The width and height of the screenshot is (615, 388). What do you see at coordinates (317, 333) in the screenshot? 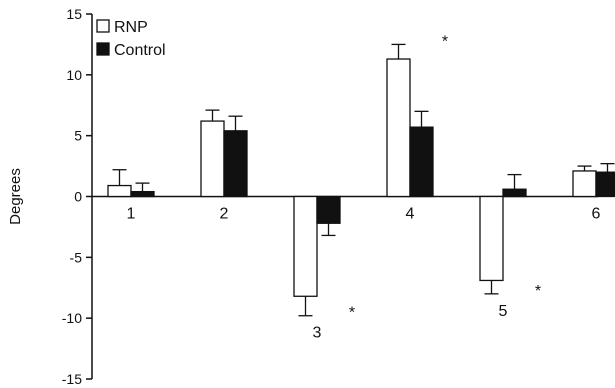
I see `category-label: 3` at bounding box center [317, 333].